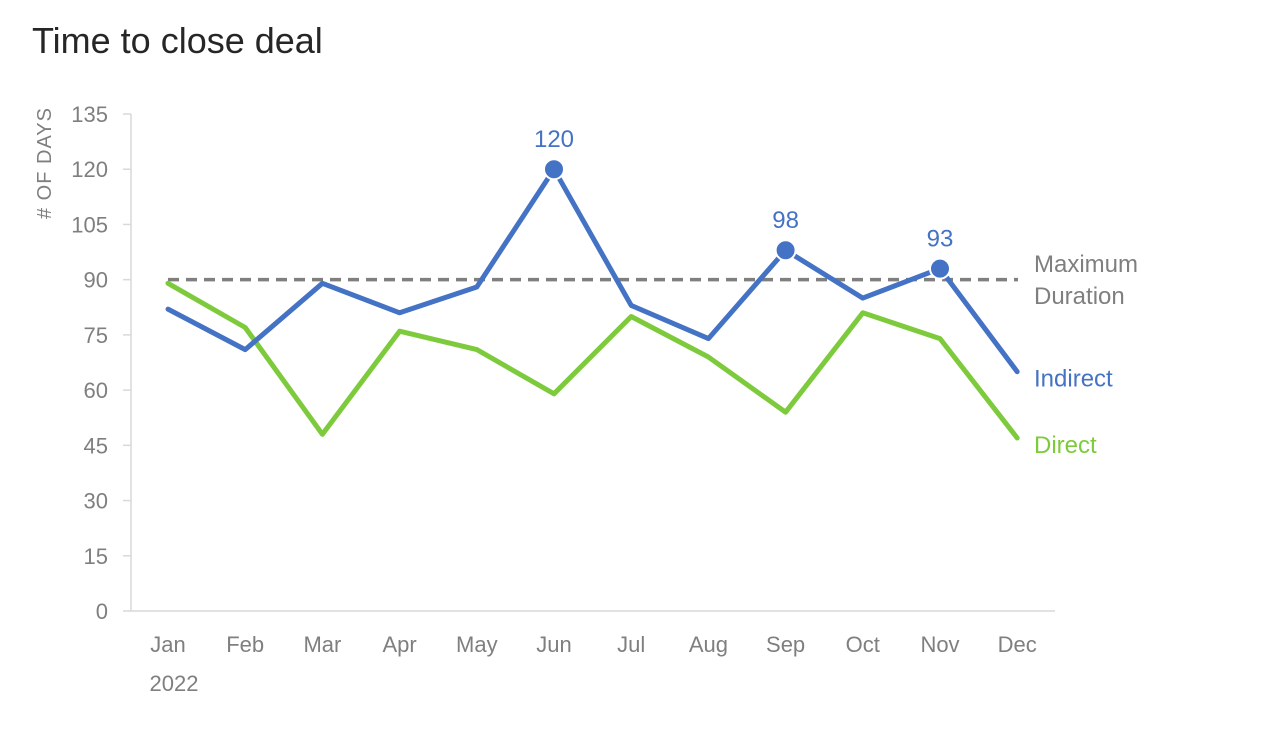 This screenshot has height=733, width=1277. I want to click on y-tick-label: 75, so click(96, 335).